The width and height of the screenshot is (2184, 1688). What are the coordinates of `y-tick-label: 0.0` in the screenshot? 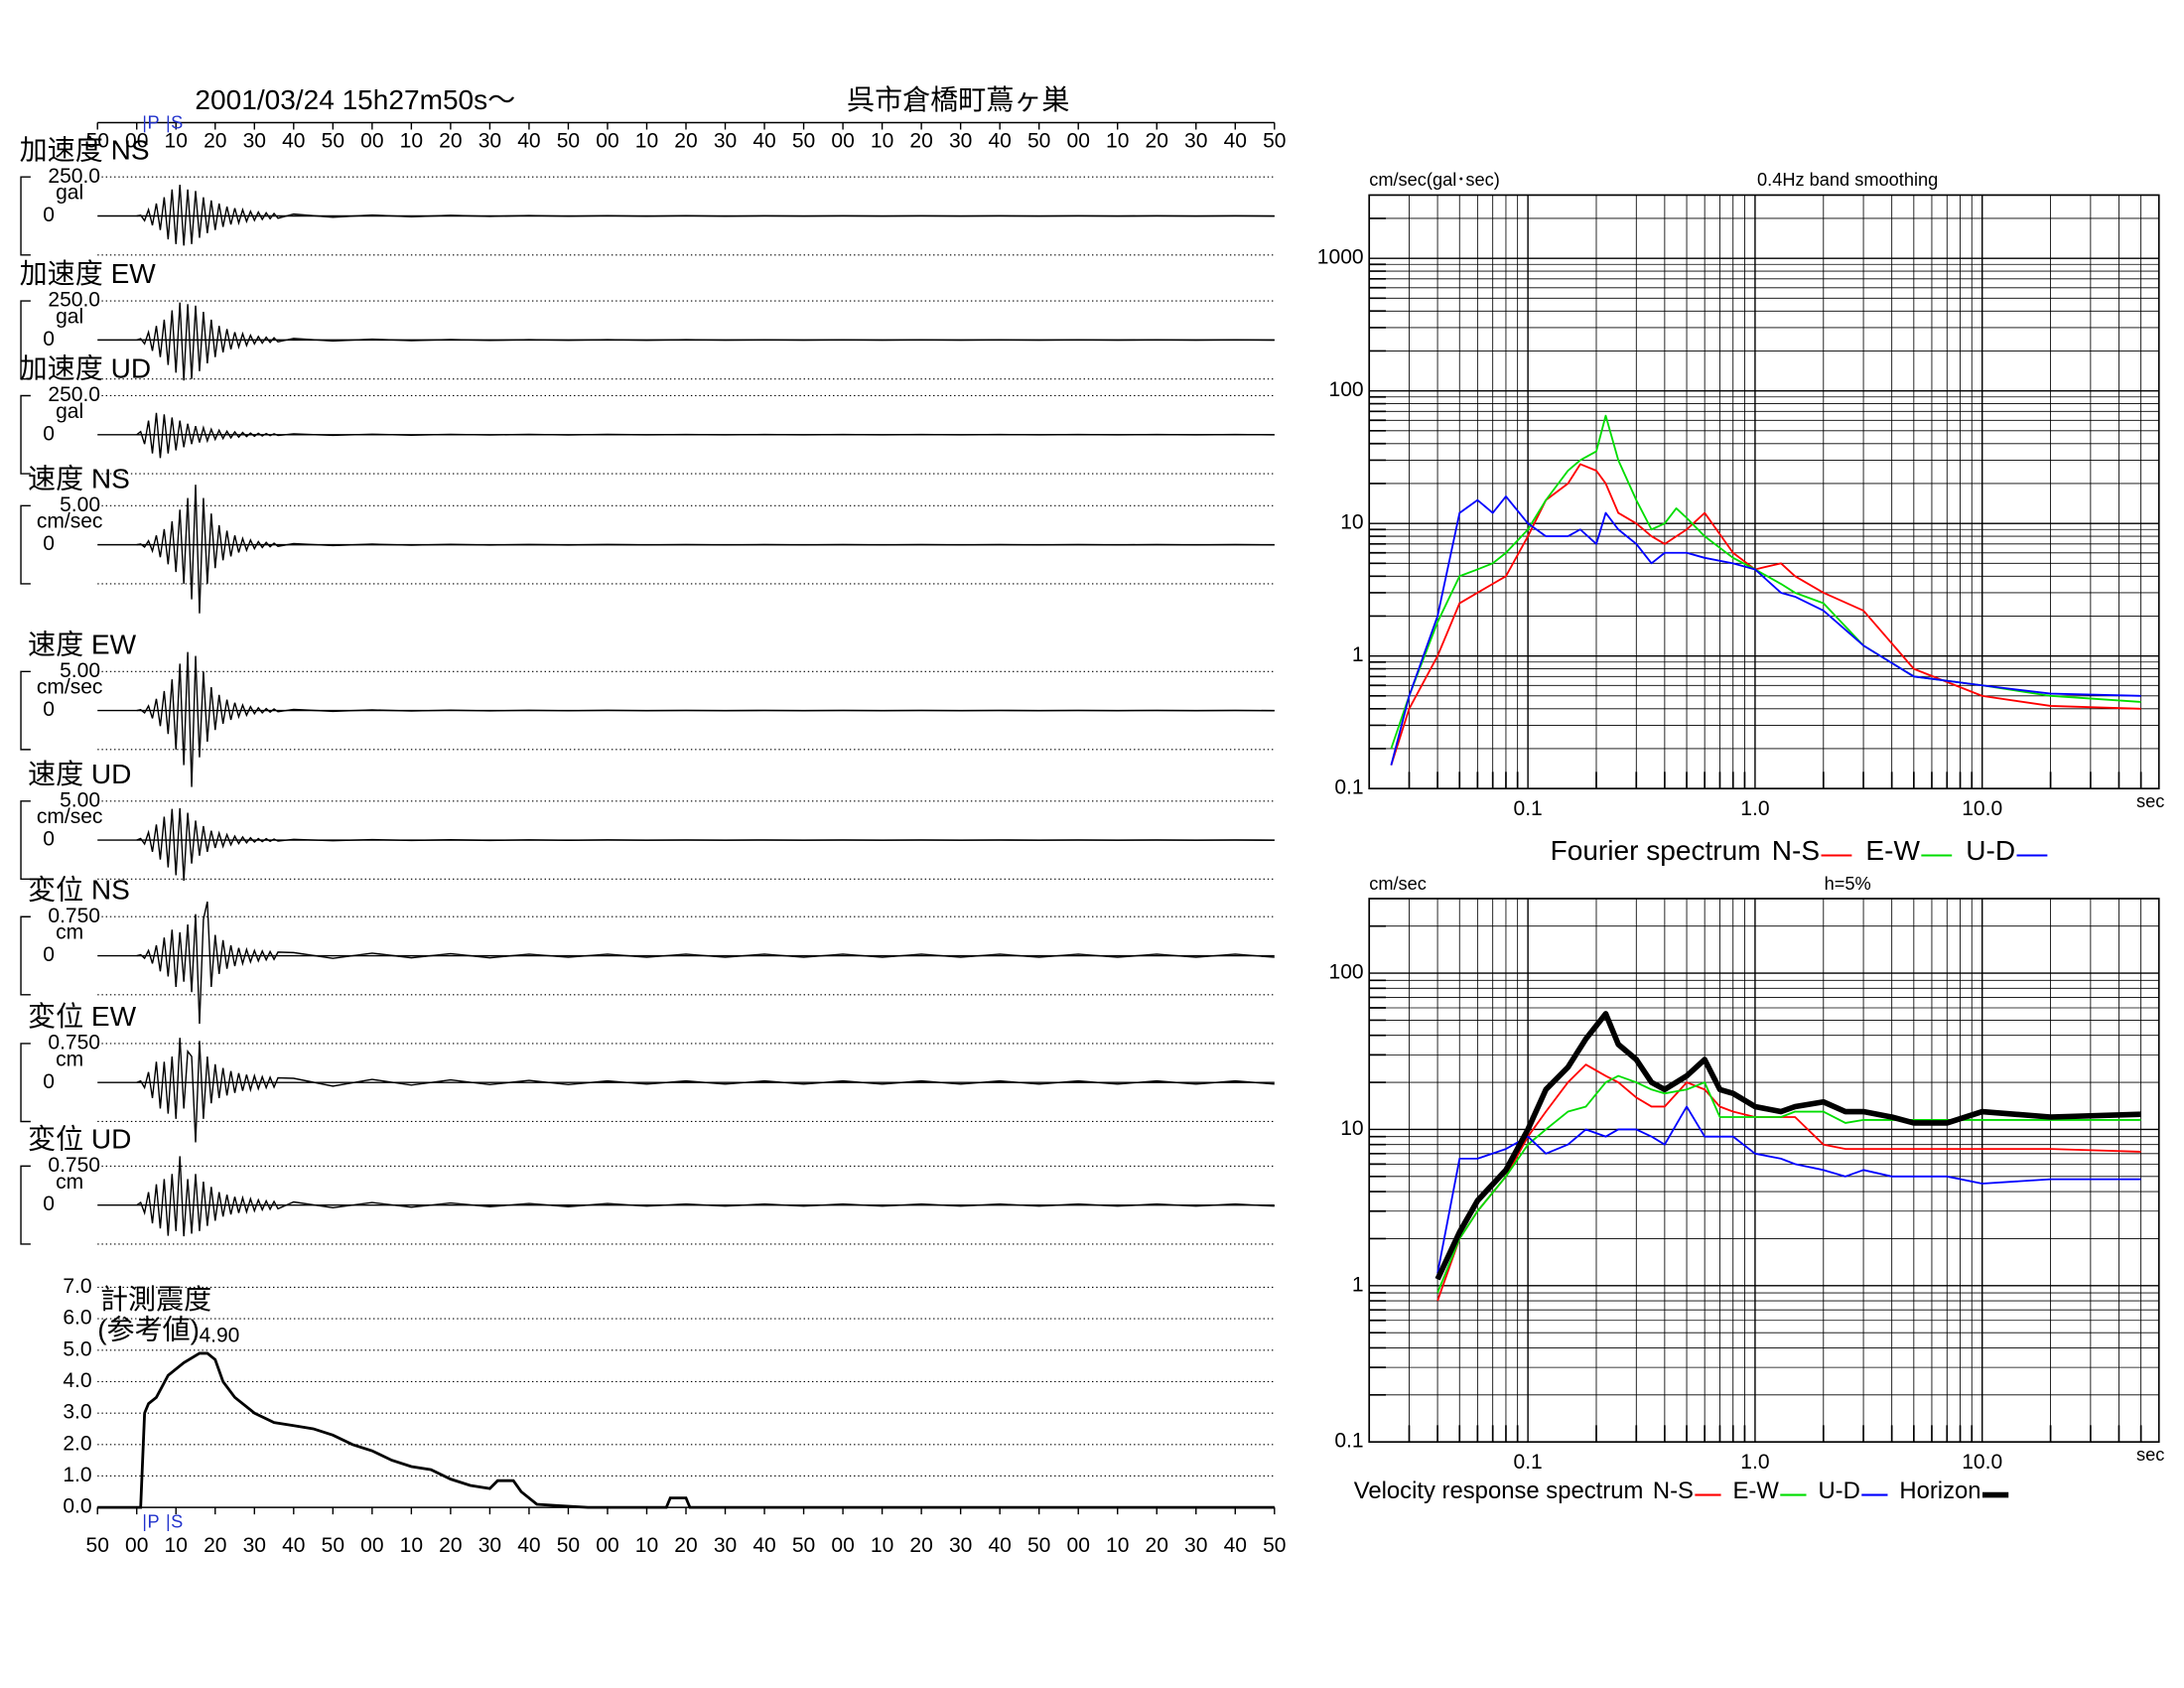 It's located at (77, 1506).